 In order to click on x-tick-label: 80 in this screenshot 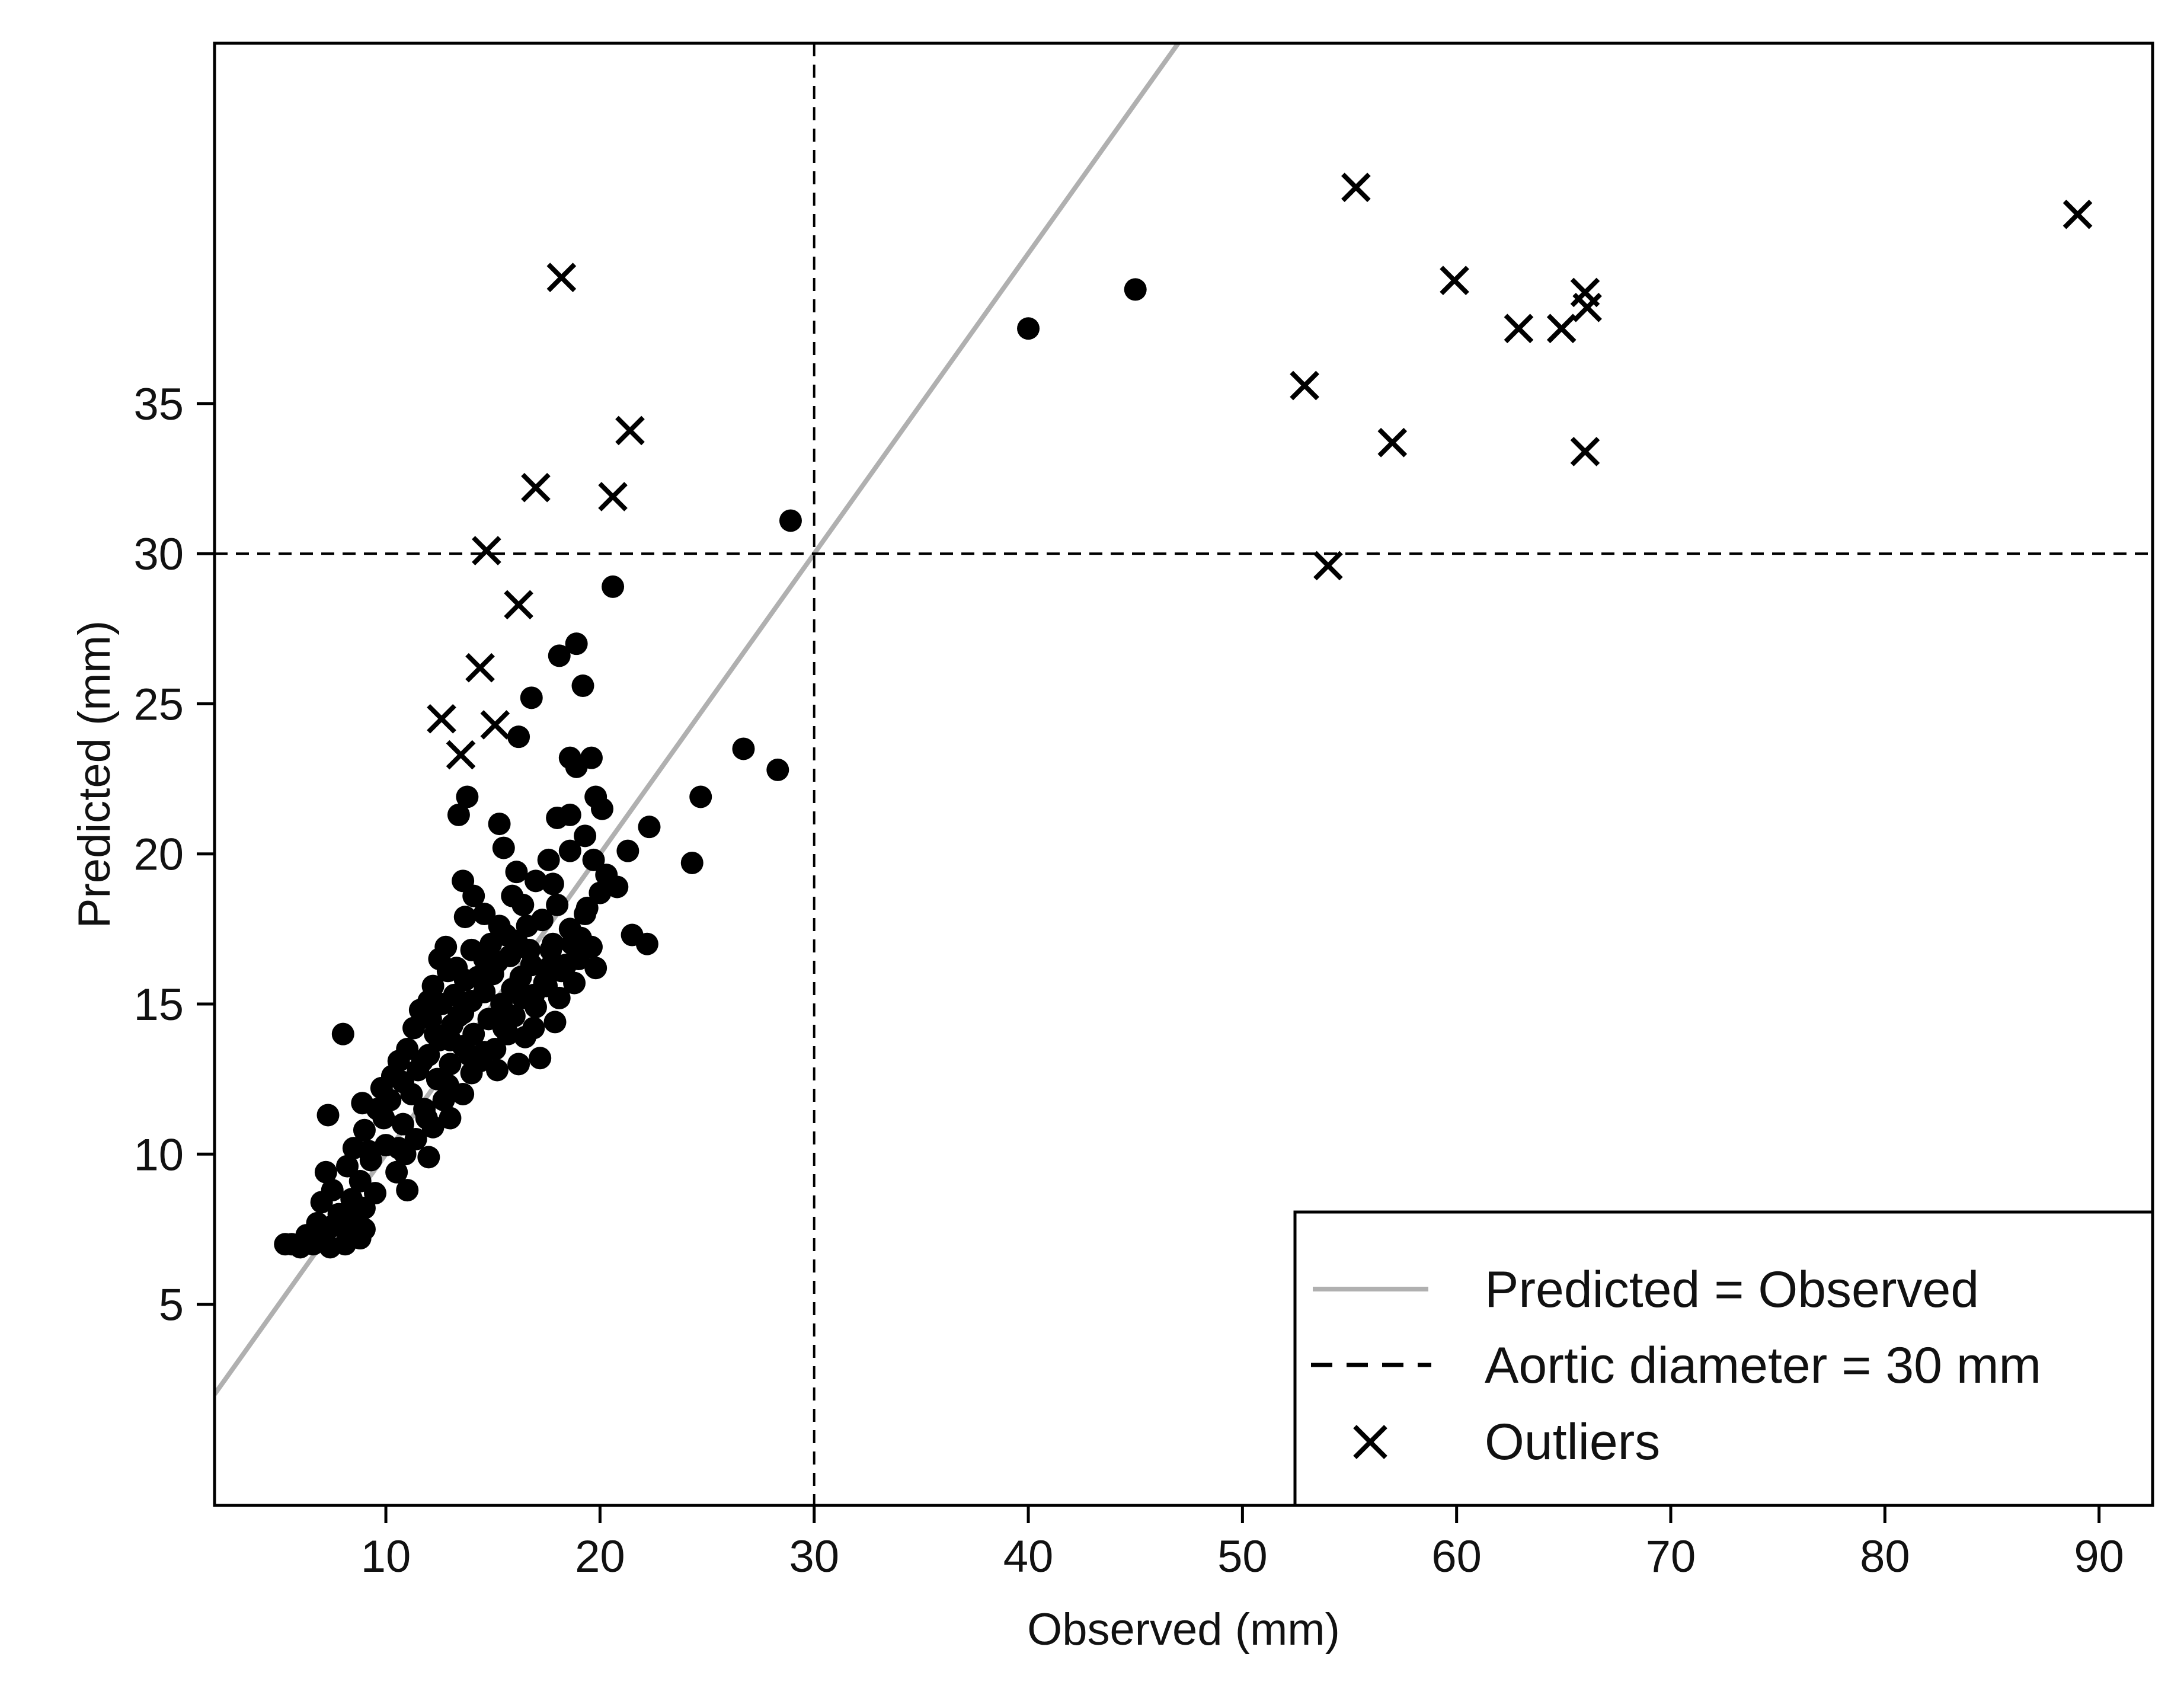, I will do `click(1885, 1556)`.